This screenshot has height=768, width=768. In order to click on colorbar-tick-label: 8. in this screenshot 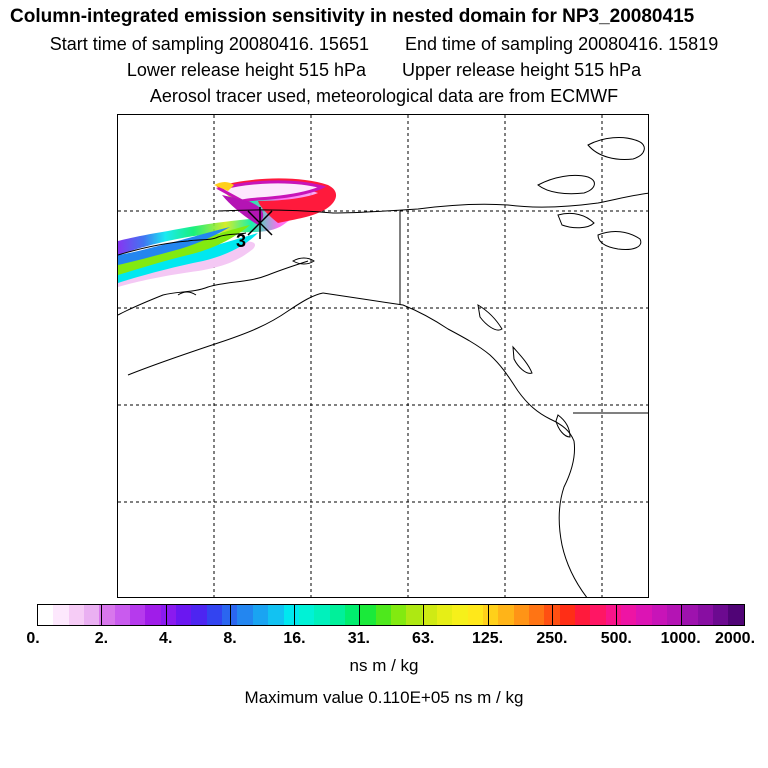, I will do `click(230, 638)`.